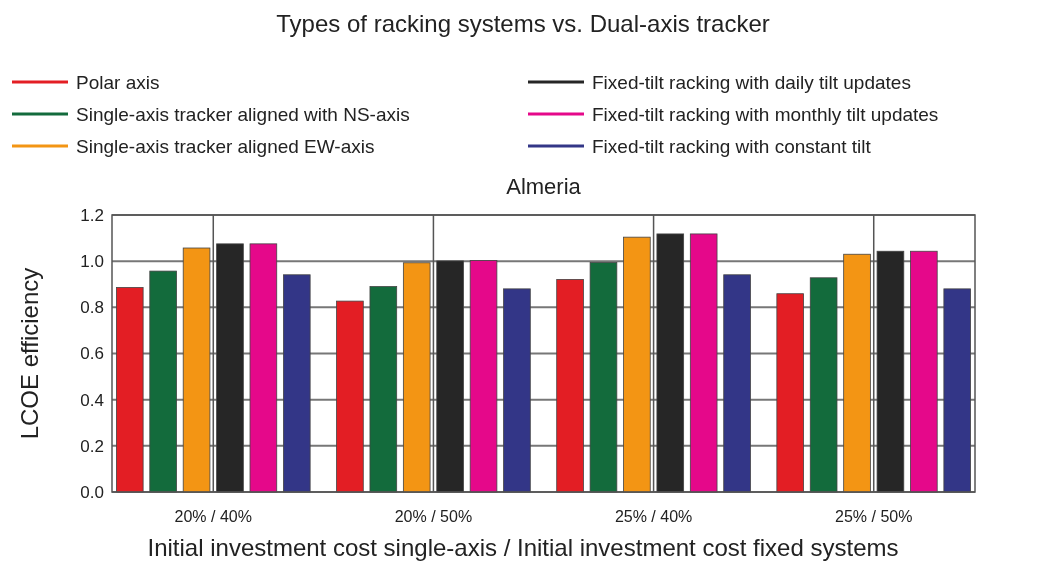 The height and width of the screenshot is (564, 1046). What do you see at coordinates (92, 215) in the screenshot?
I see `y-tick-label: 1.2` at bounding box center [92, 215].